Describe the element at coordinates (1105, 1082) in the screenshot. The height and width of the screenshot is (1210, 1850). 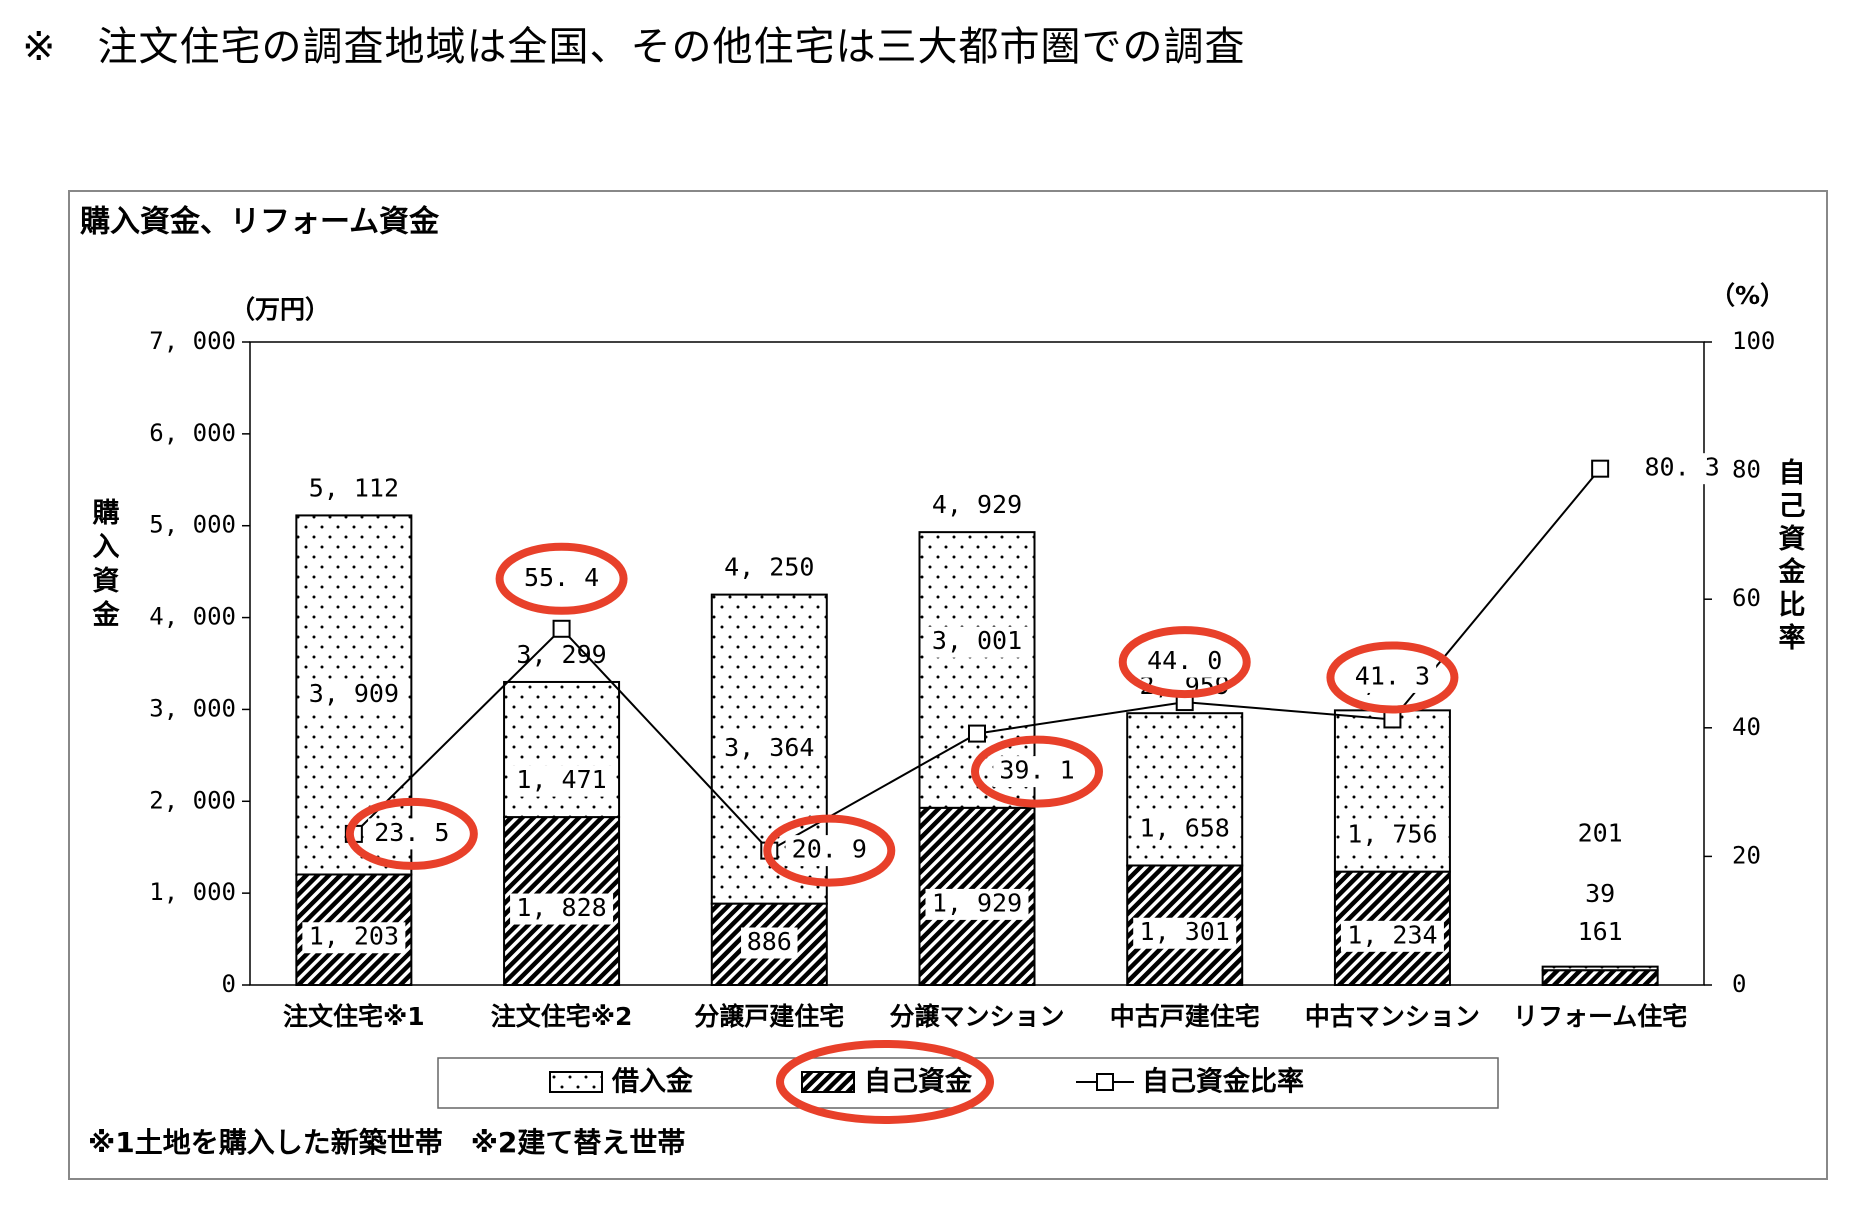
I see `legend-swatch-ratio-marker` at that location.